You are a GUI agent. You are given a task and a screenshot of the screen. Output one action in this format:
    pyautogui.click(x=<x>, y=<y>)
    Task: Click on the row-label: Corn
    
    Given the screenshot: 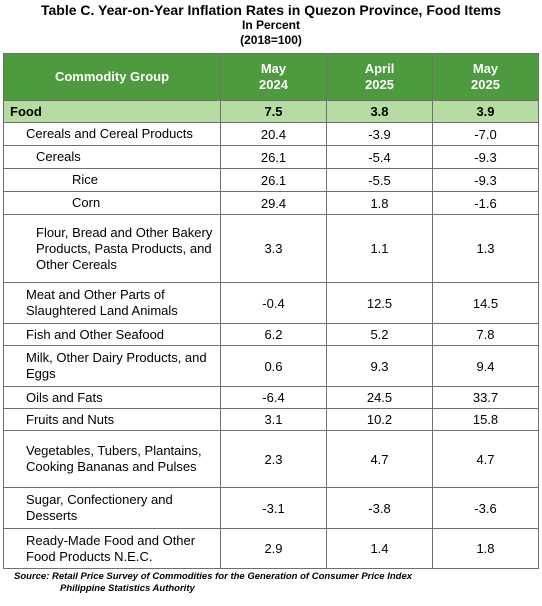 What is the action you would take?
    pyautogui.click(x=112, y=203)
    